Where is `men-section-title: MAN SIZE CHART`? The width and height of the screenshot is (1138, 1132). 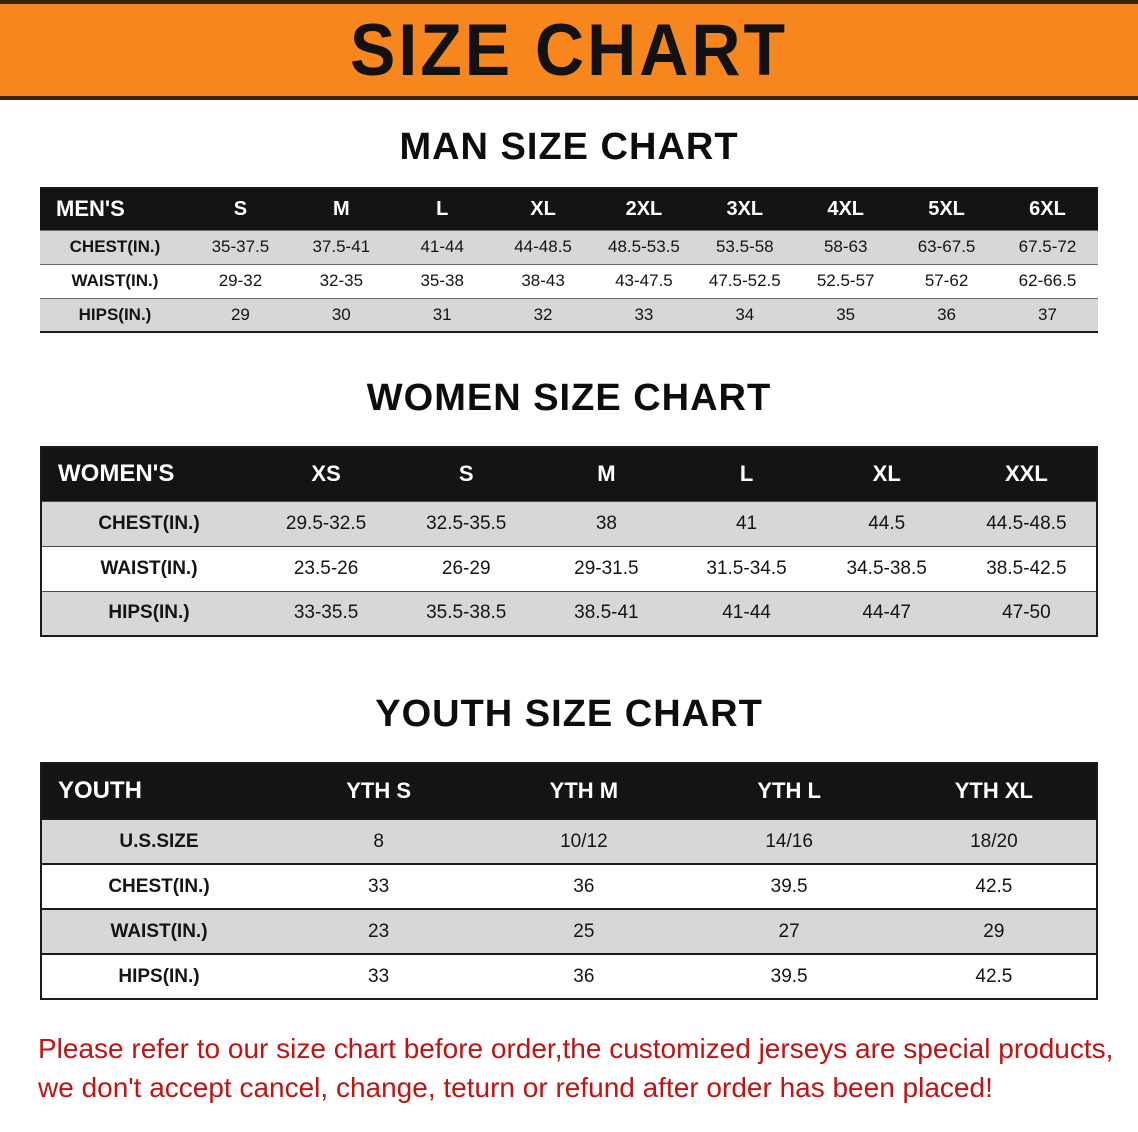
men-section-title: MAN SIZE CHART is located at coordinates (569, 147).